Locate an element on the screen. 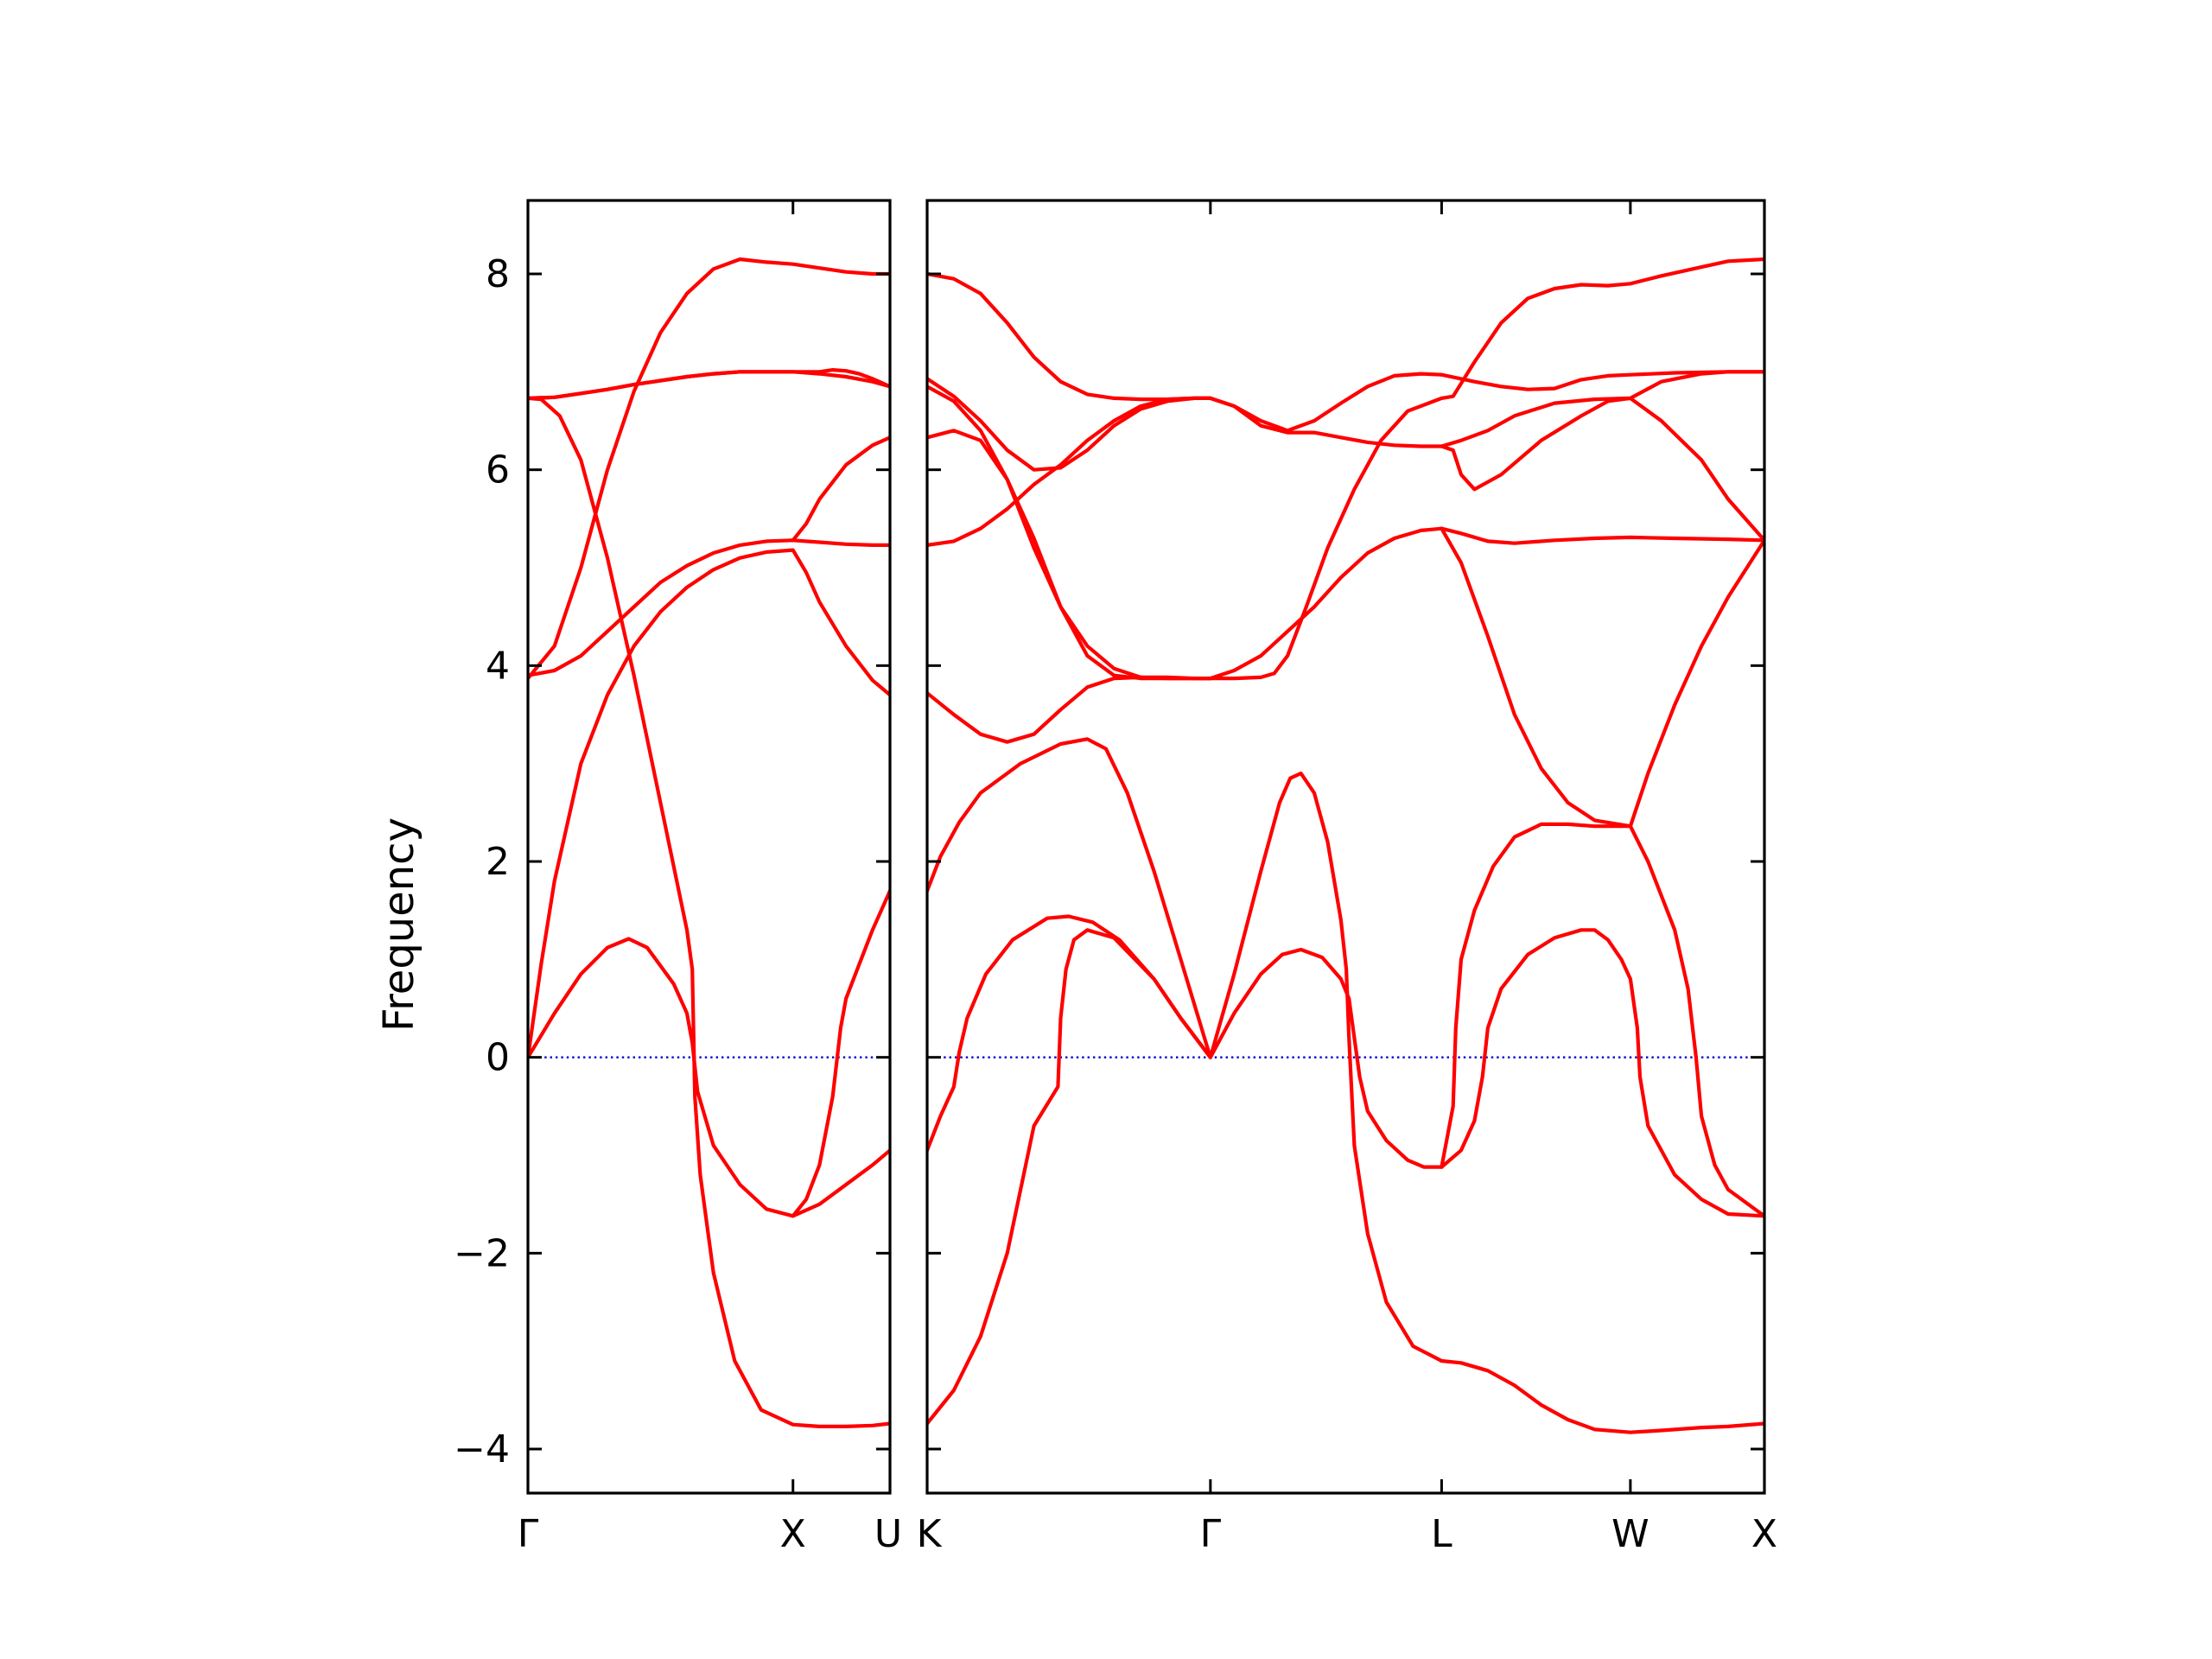 Image resolution: width=2212 pixels, height=1659 pixels. bands is located at coordinates (709, 842).